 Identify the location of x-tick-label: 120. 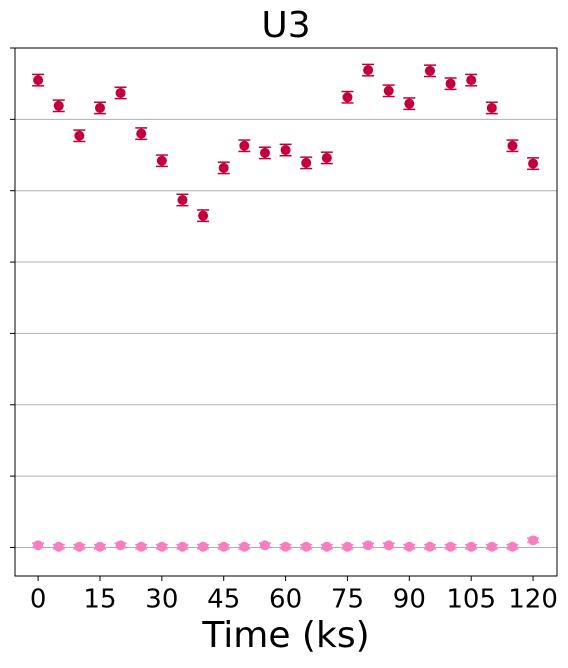
(533, 600).